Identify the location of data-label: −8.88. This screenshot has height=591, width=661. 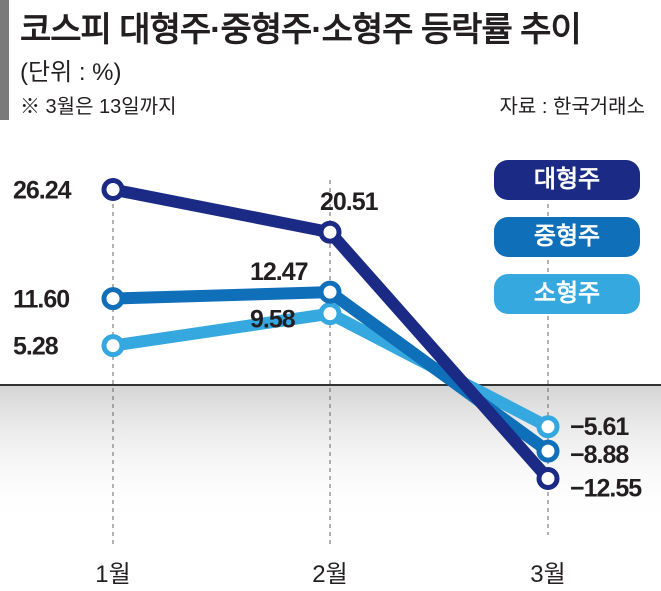
(599, 455).